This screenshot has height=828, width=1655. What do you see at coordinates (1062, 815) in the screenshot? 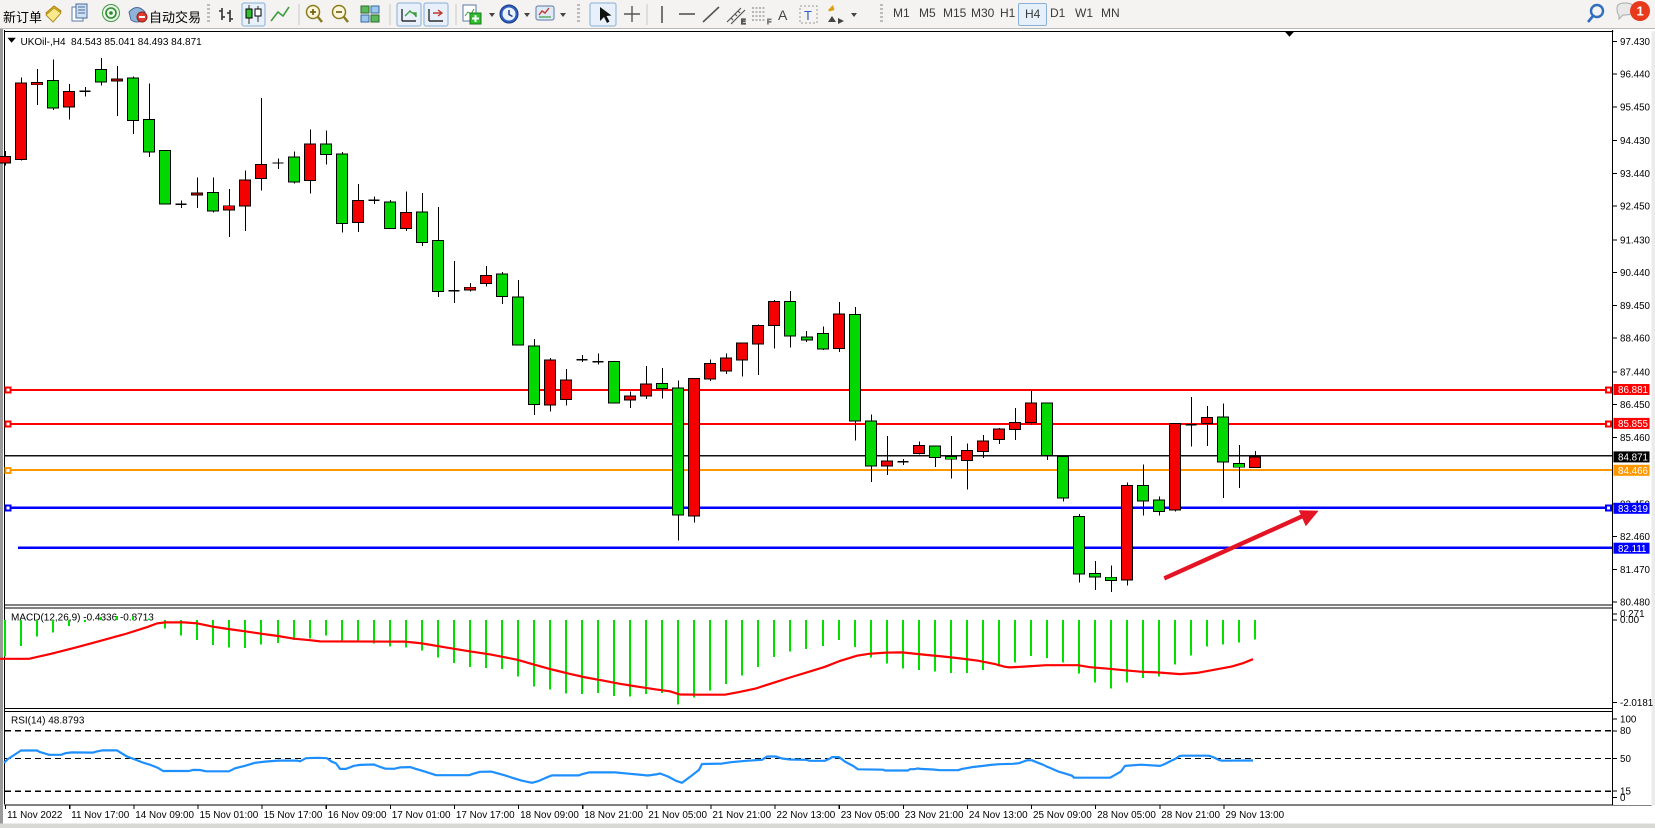
I see `svg-text: 25 Nov 09:00` at bounding box center [1062, 815].